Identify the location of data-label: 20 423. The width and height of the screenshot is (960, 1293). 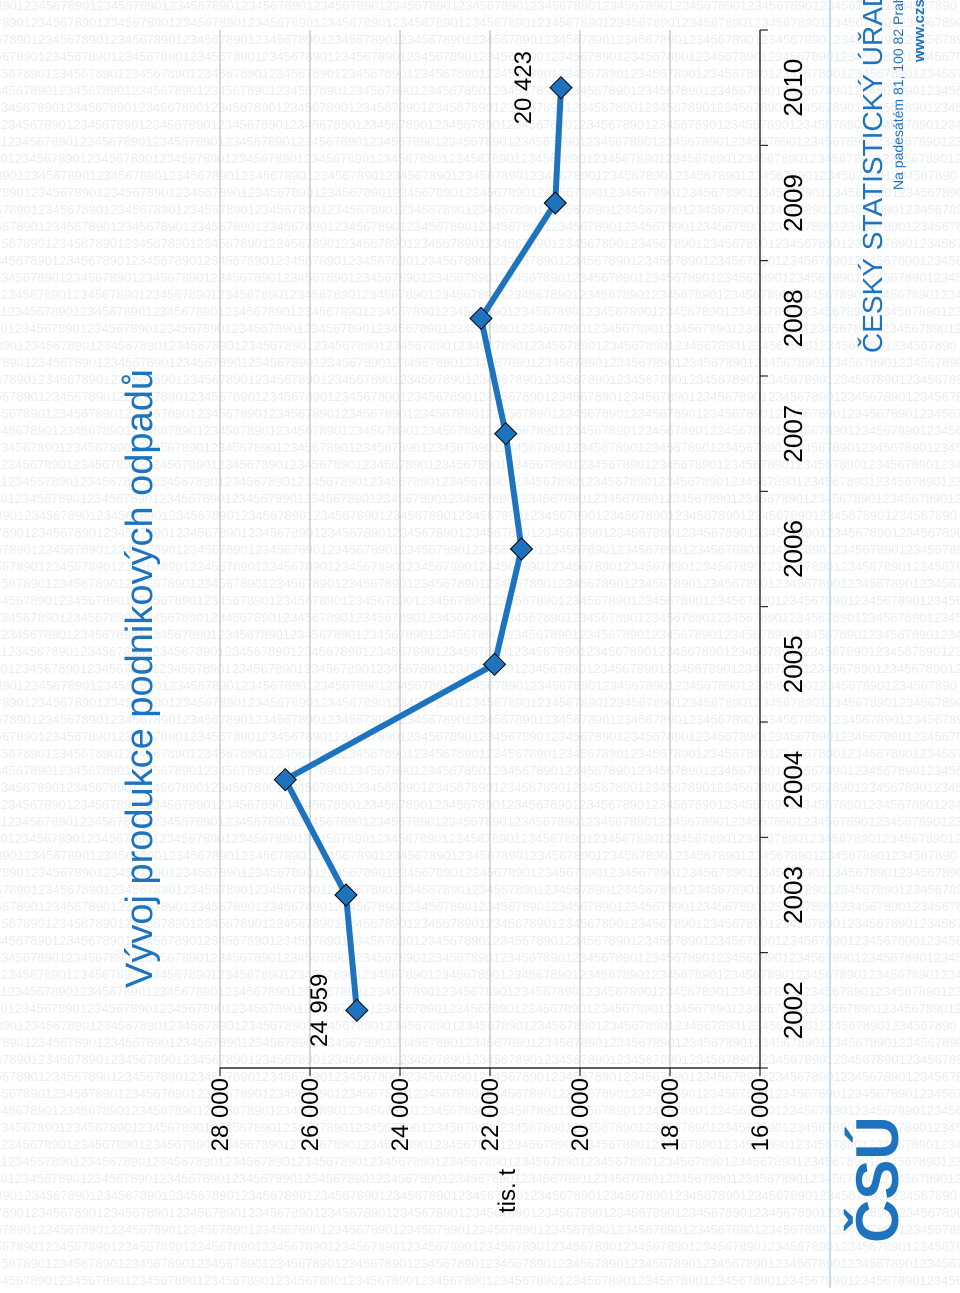
(523, 87).